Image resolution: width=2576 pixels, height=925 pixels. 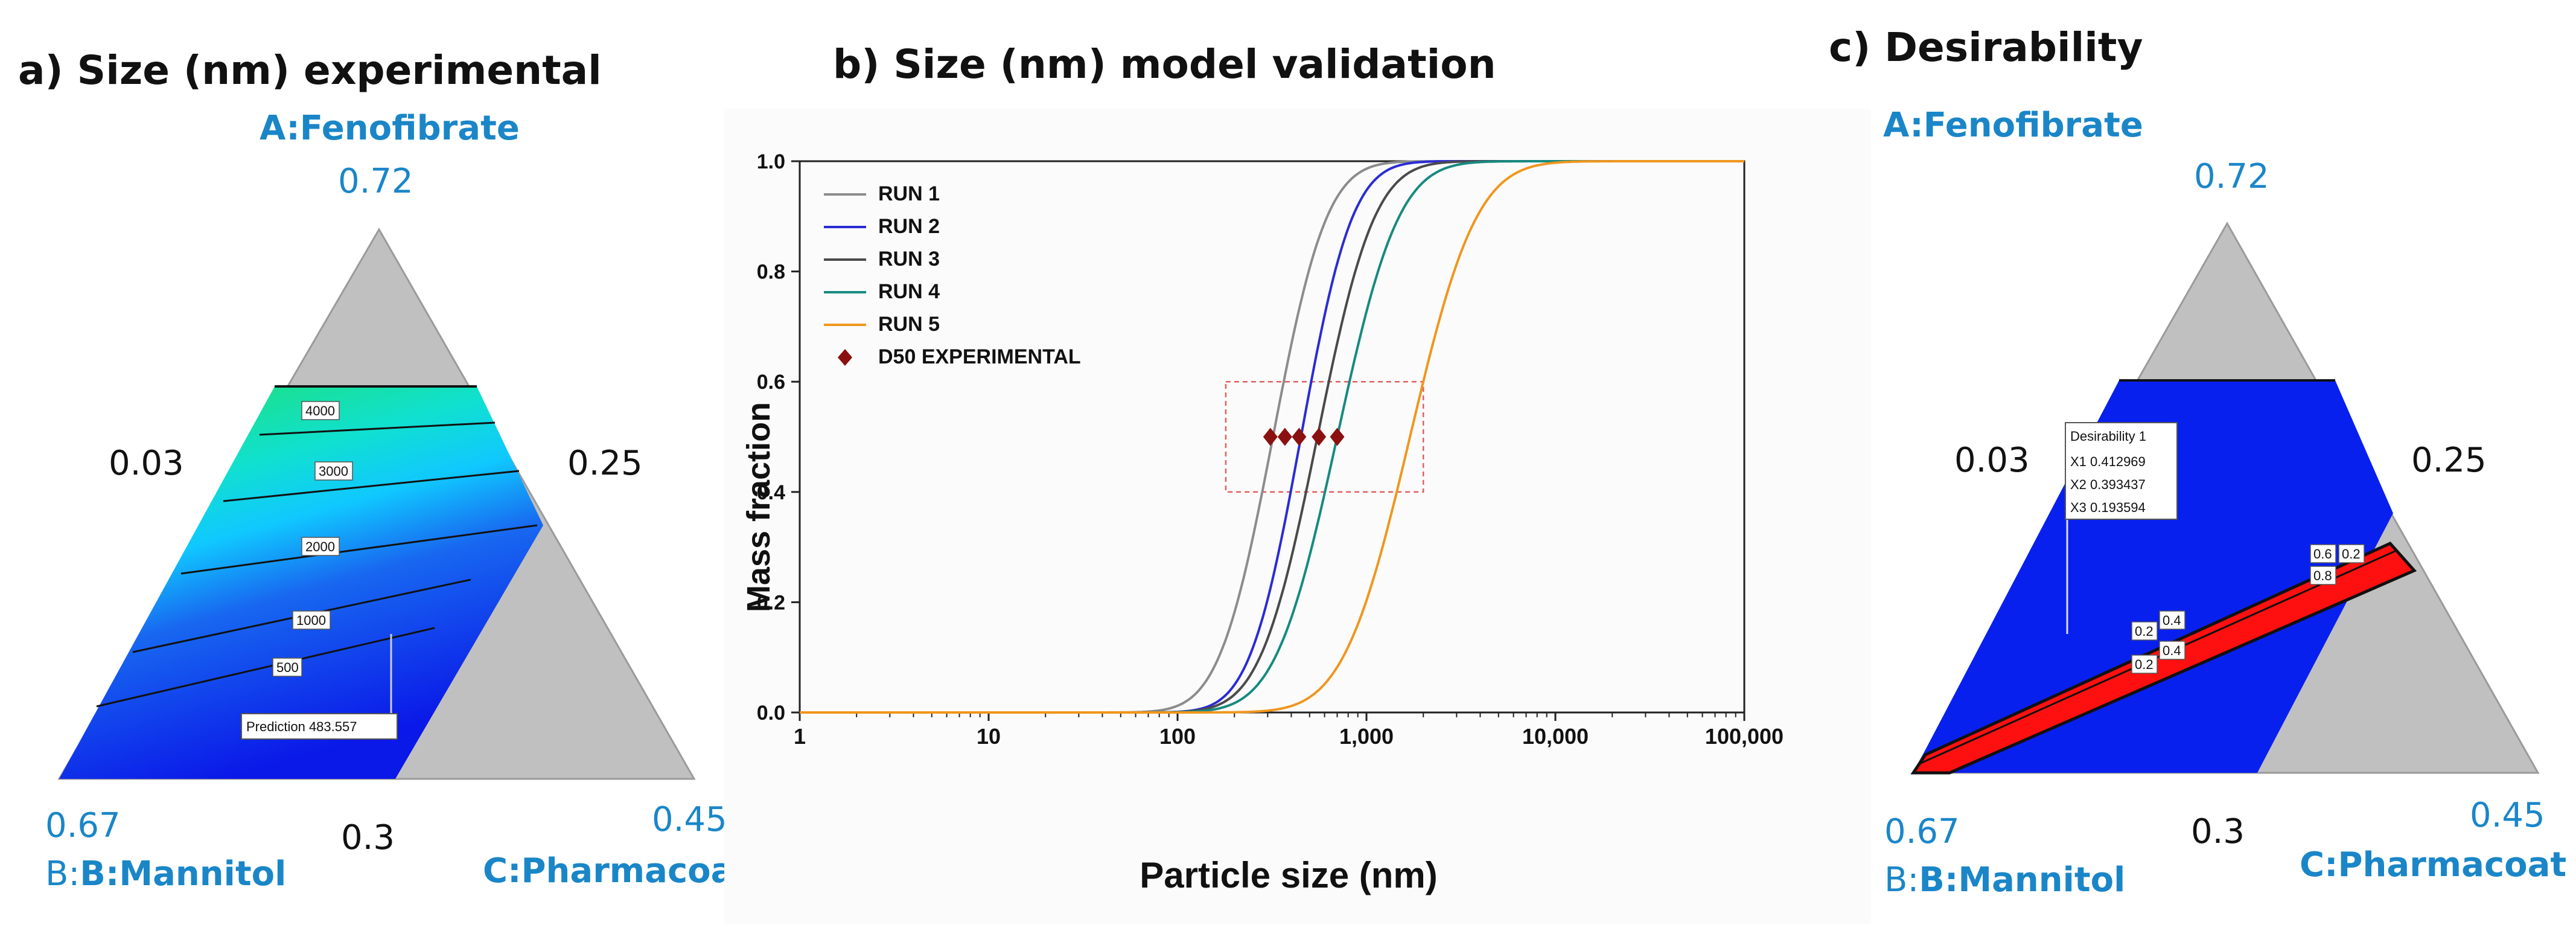 I want to click on x-axis-label: Particle size (nm), so click(x=1289, y=875).